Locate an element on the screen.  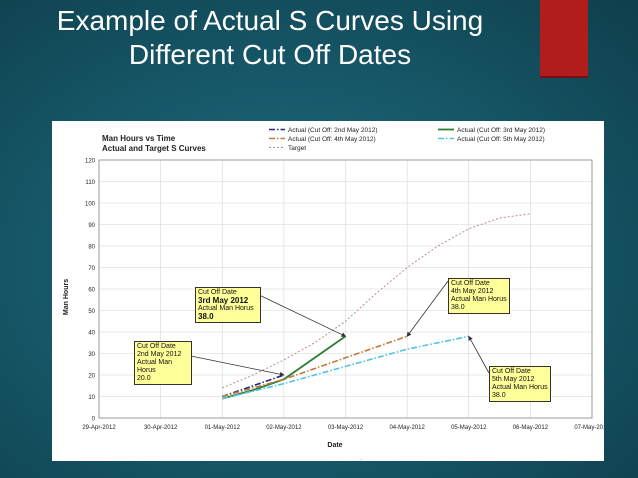
legend-label: Actual (Cut Off: 5th May 2012) is located at coordinates (501, 139).